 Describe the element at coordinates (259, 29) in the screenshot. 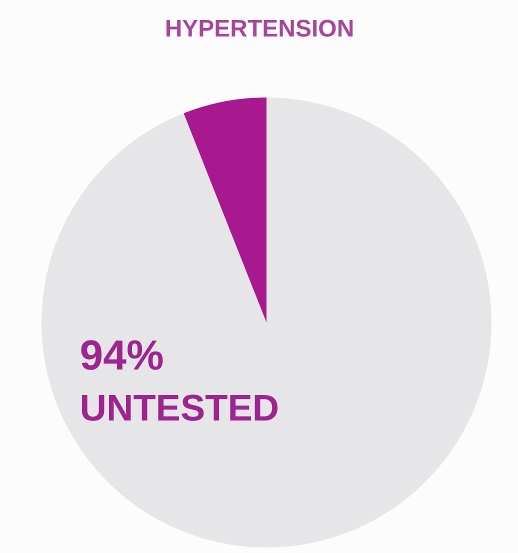

I see `chart-title: HYPERTENSION` at that location.